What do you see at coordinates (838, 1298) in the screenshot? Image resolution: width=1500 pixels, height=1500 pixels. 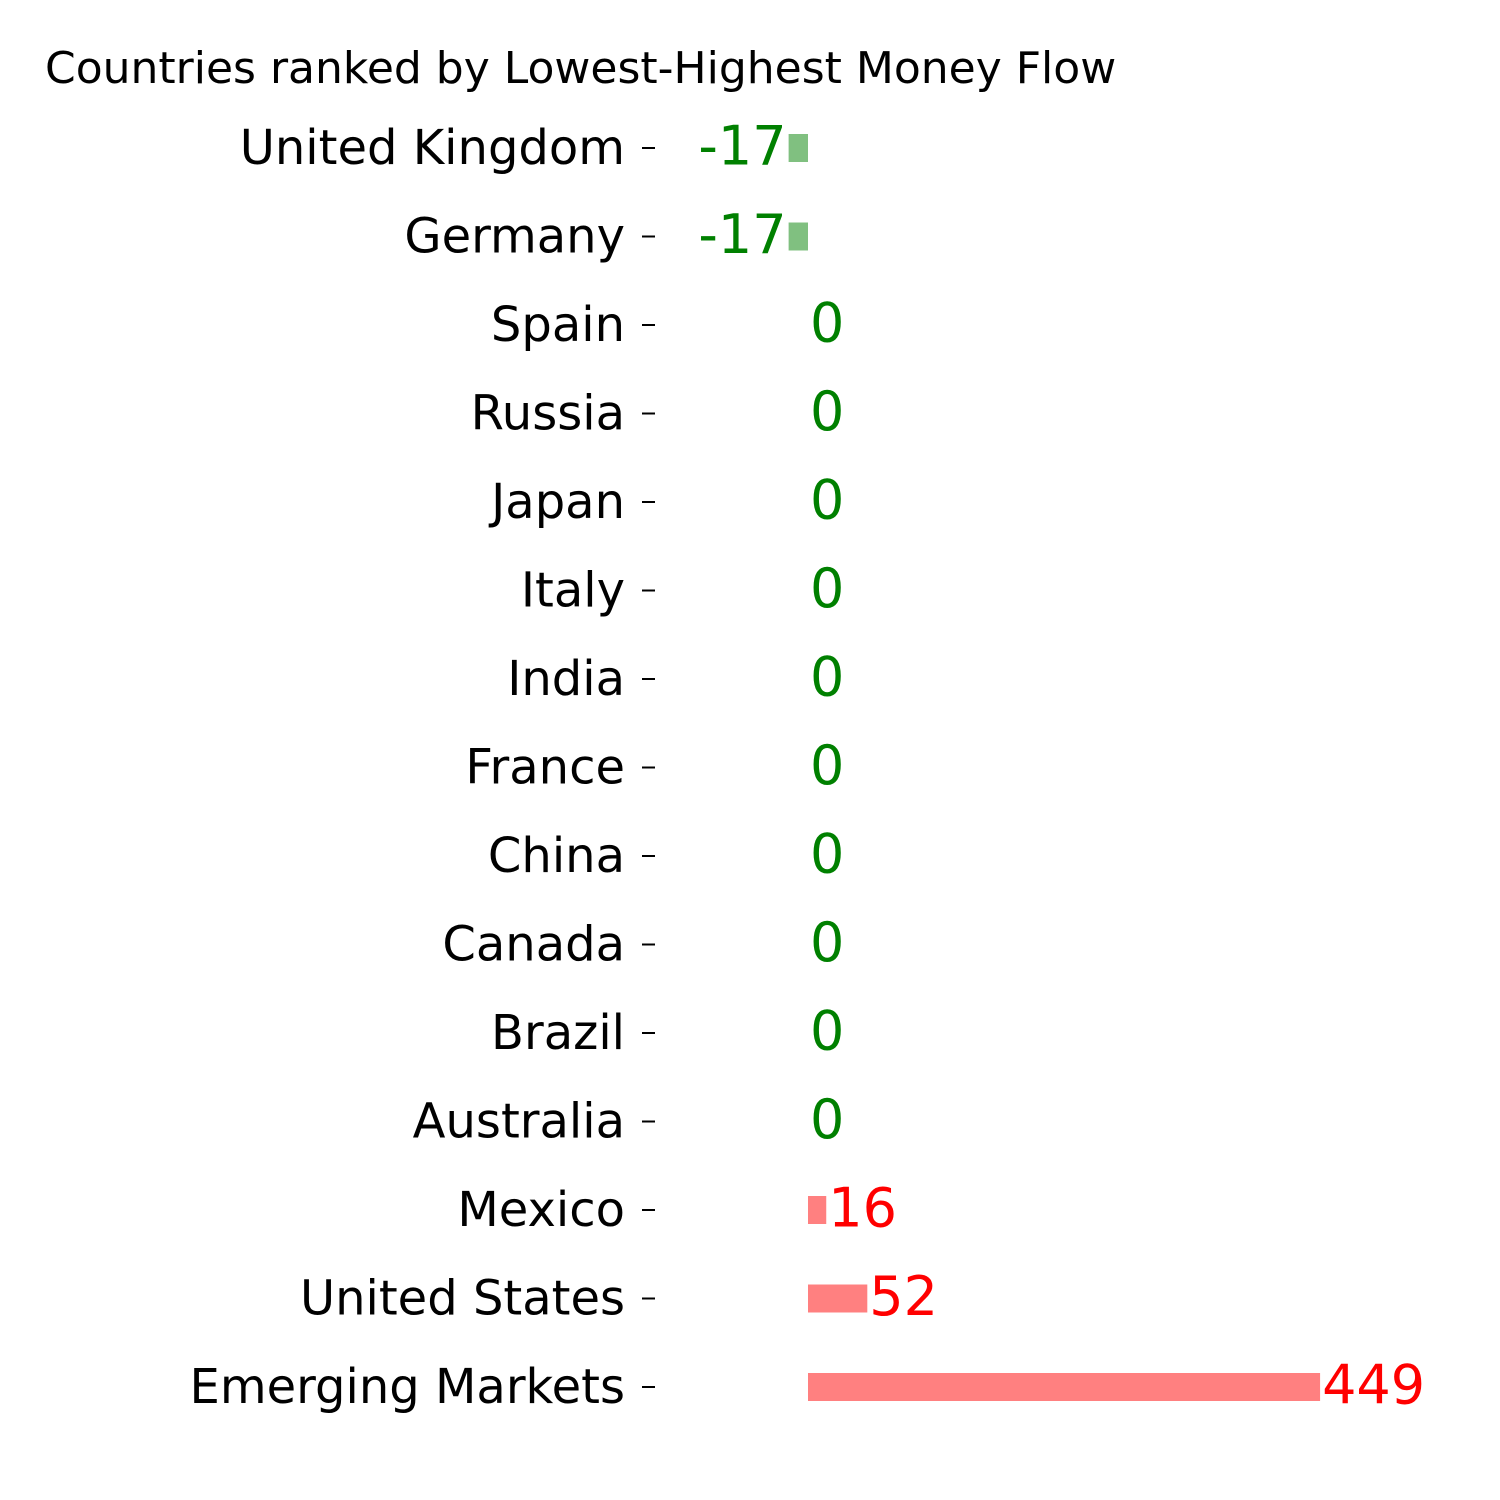 I see `bar-united-states` at bounding box center [838, 1298].